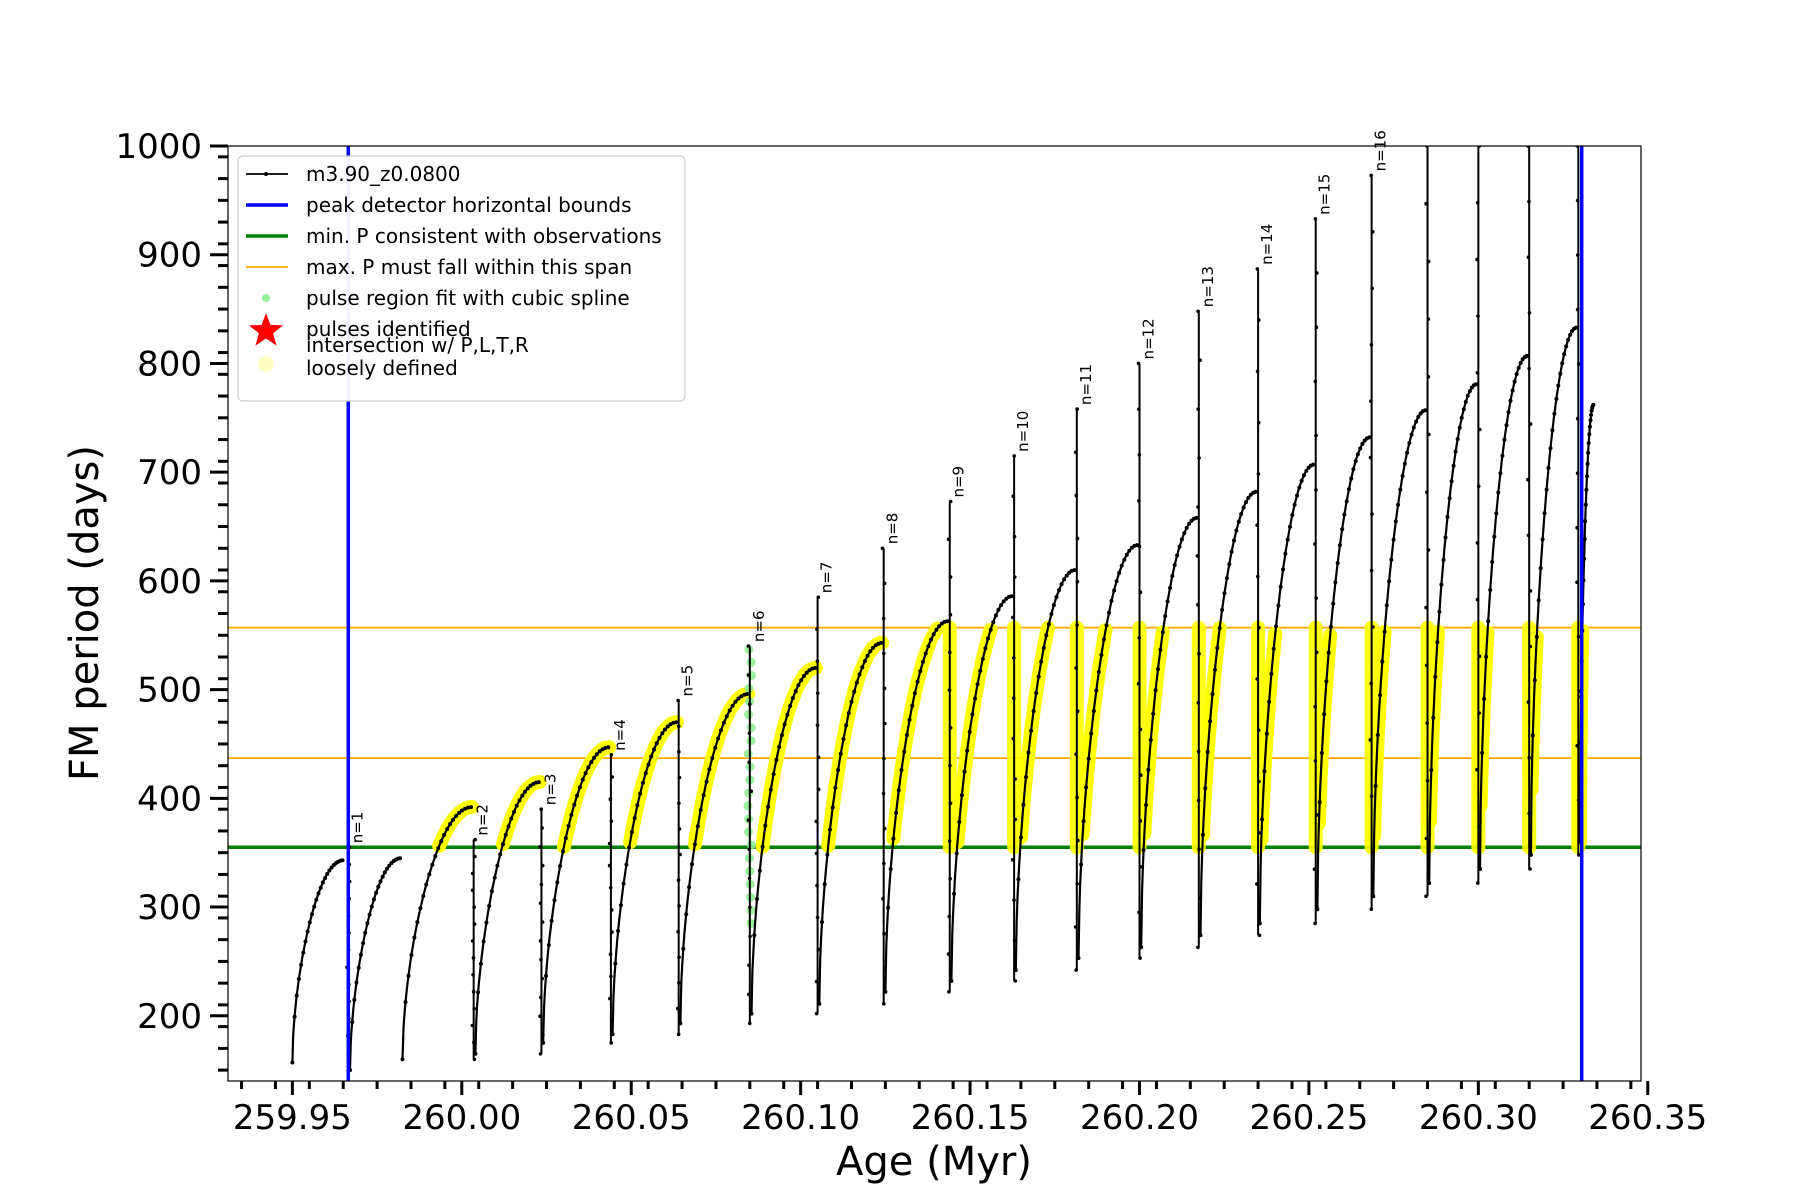 The image size is (1800, 1200). I want to click on y-tick-label: 600, so click(169, 582).